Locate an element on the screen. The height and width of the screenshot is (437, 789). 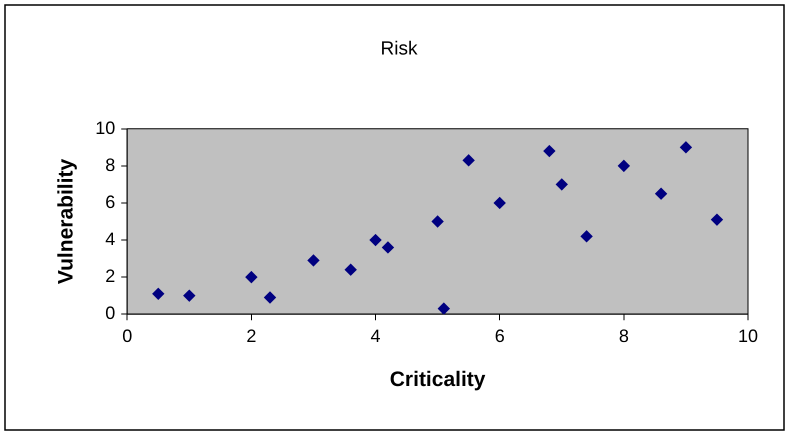
x-tick-label: 8 is located at coordinates (623, 336).